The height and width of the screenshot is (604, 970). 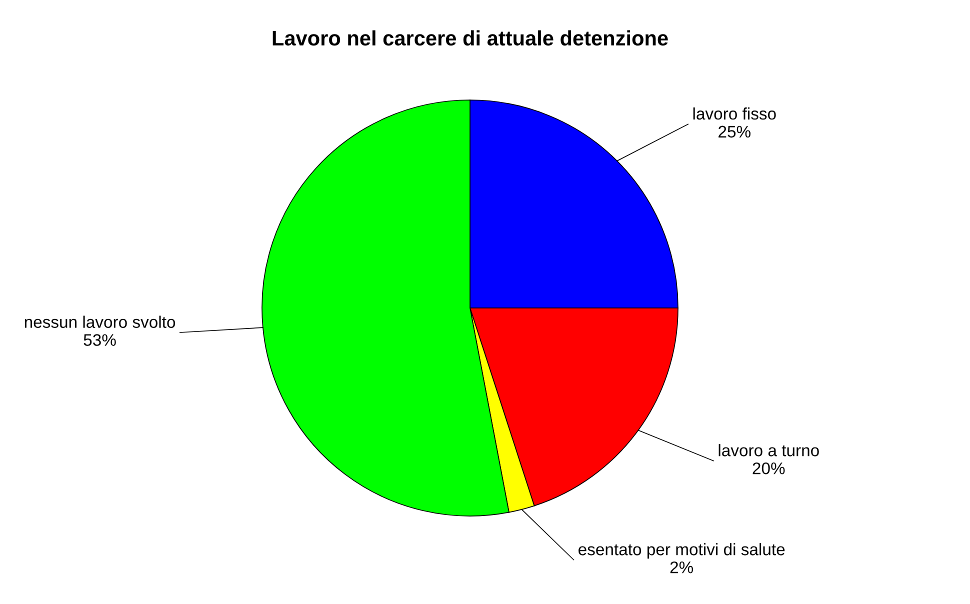 What do you see at coordinates (768, 450) in the screenshot?
I see `slice-label: lavoro a turno` at bounding box center [768, 450].